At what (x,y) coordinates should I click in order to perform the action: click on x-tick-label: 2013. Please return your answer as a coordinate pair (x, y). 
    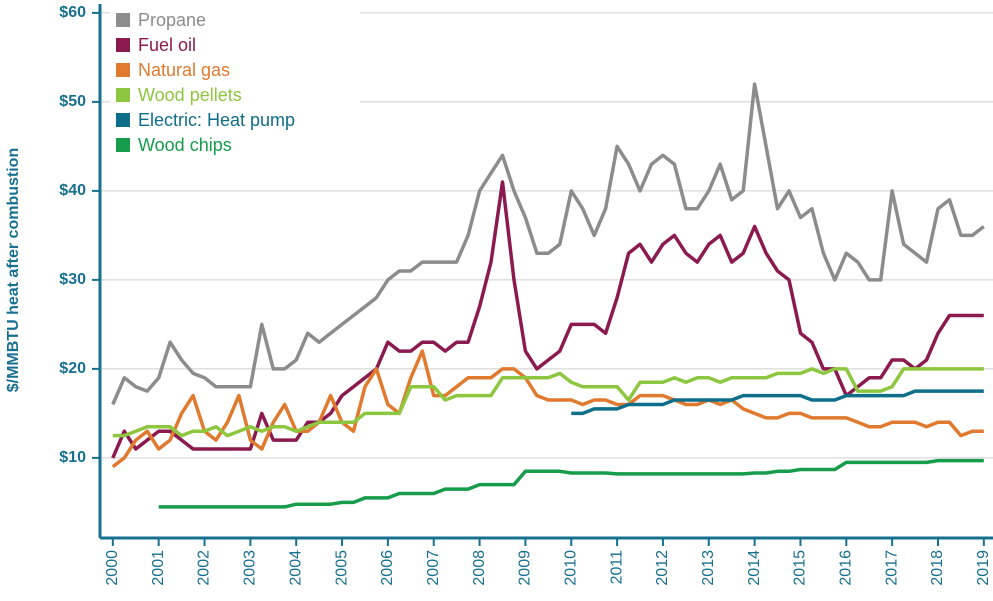
    Looking at the image, I should click on (708, 568).